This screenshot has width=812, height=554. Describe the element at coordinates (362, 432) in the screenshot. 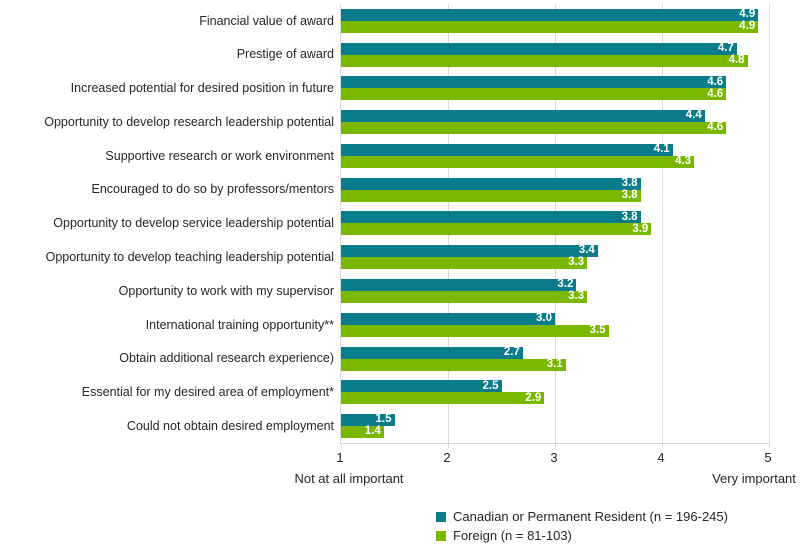

I see `bar: 1.4` at that location.